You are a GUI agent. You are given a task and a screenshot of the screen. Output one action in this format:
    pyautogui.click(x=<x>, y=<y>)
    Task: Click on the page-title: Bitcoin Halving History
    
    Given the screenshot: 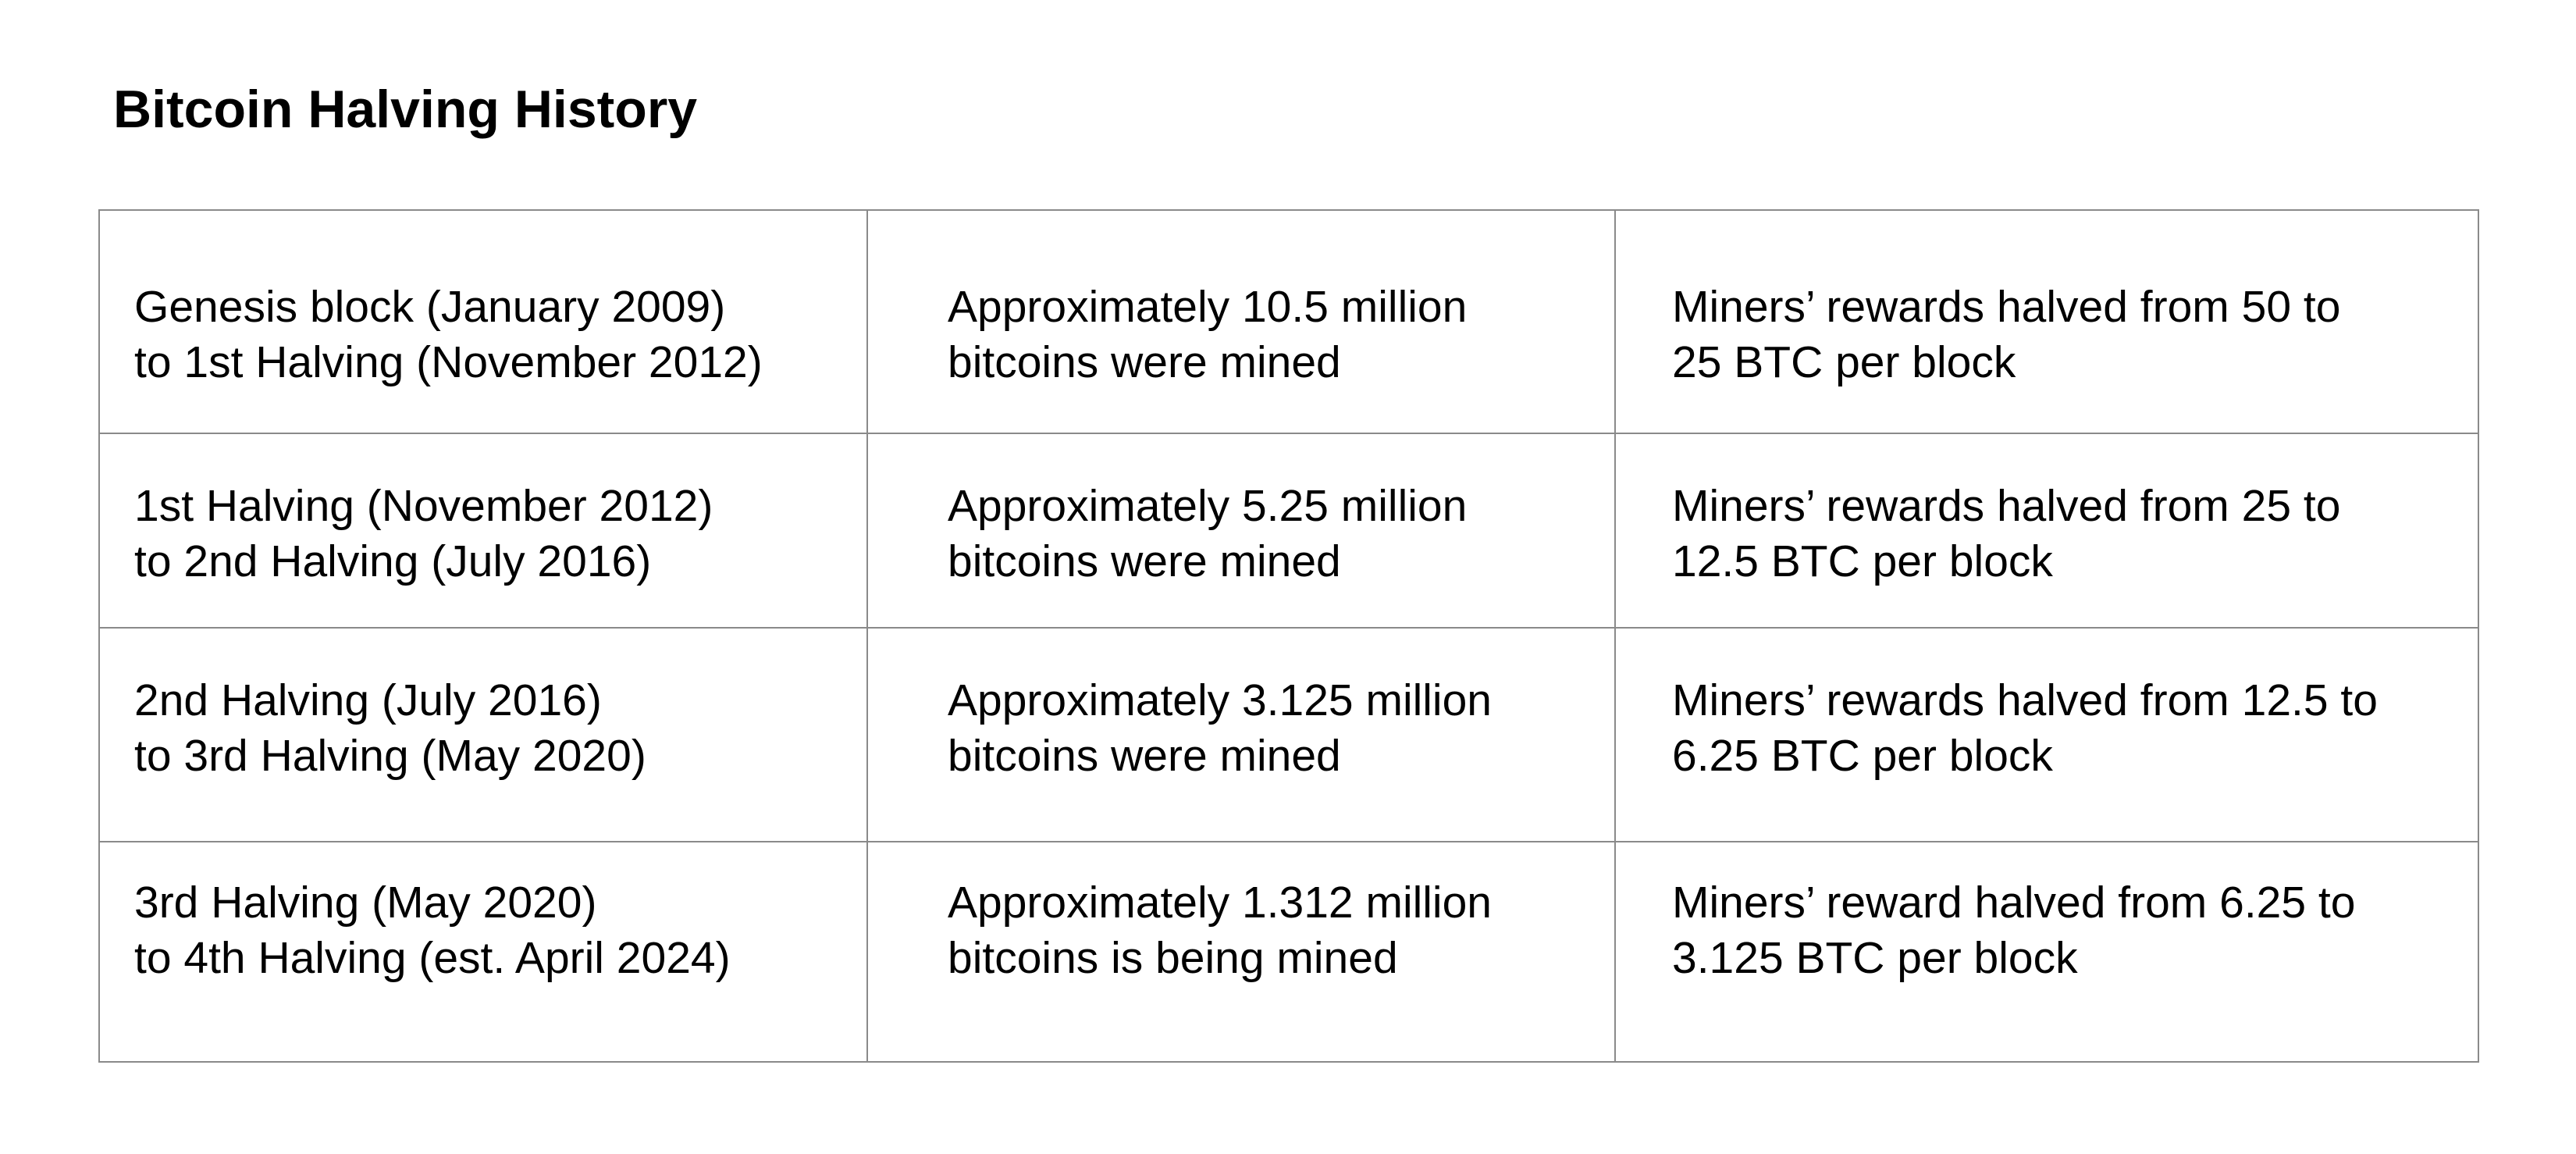 What is the action you would take?
    pyautogui.click(x=405, y=109)
    